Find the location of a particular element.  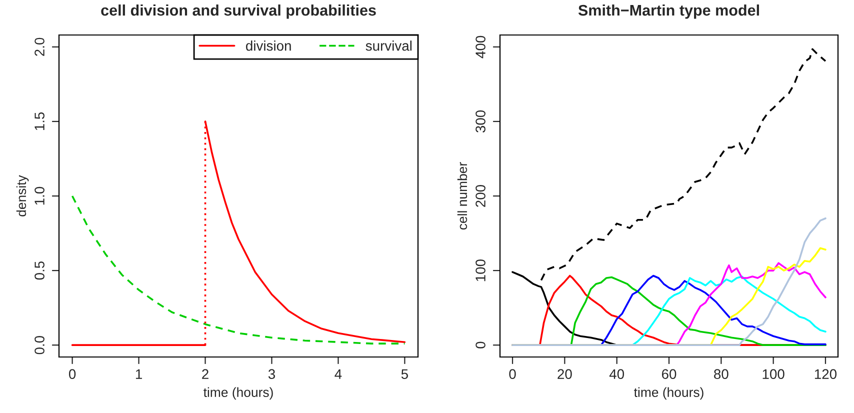

y-tick-label: 100 is located at coordinates (481, 270).